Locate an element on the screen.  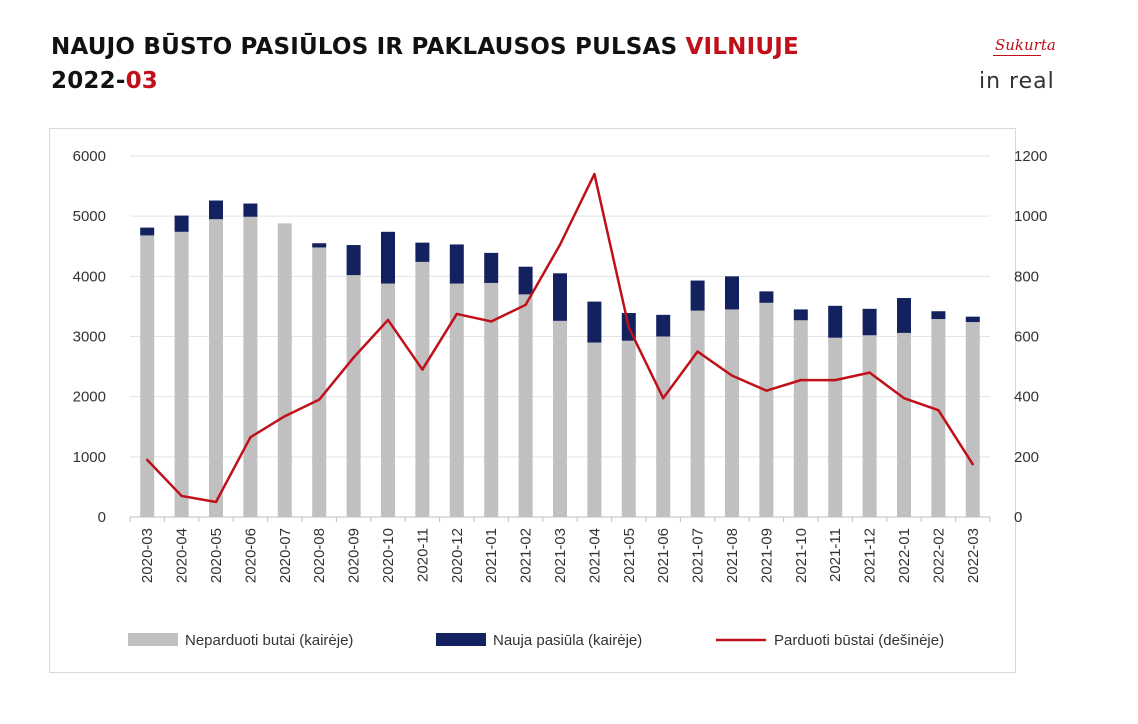
title-main: NAUJO BŪSTO PASIŪLOS IR PAKLAUSOS PULSAS is located at coordinates (368, 47).